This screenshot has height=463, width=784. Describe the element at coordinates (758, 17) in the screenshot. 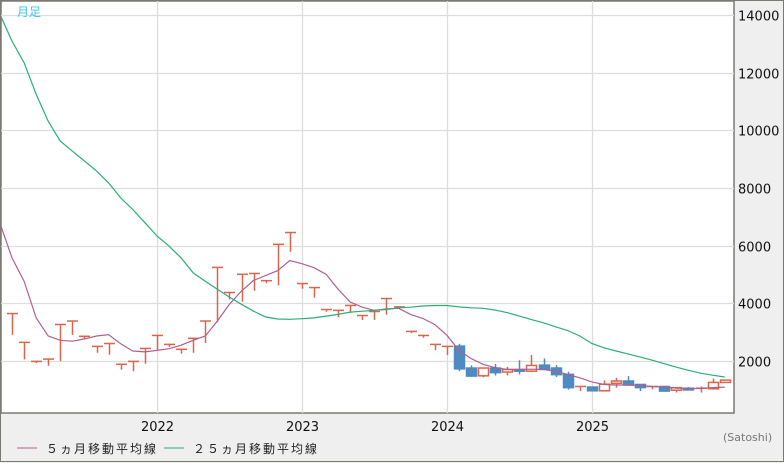

I see `y-tick-label: 14000` at that location.